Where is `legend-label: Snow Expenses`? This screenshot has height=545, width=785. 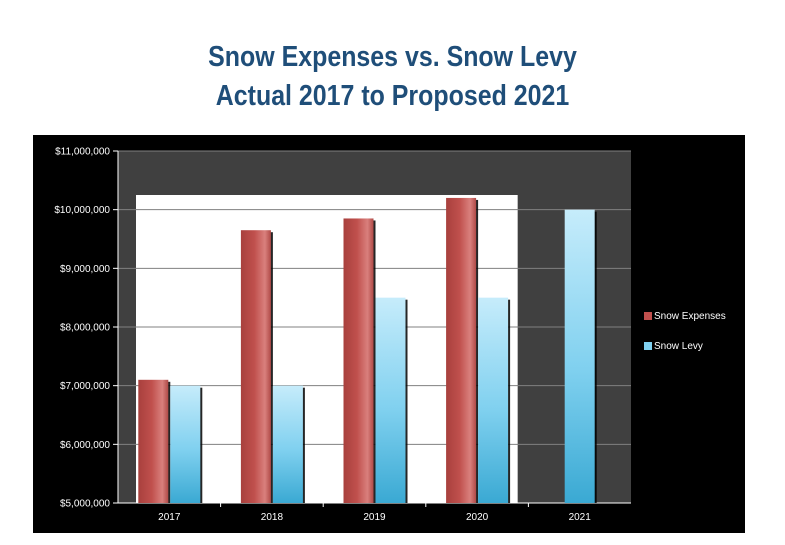
legend-label: Snow Expenses is located at coordinates (690, 316).